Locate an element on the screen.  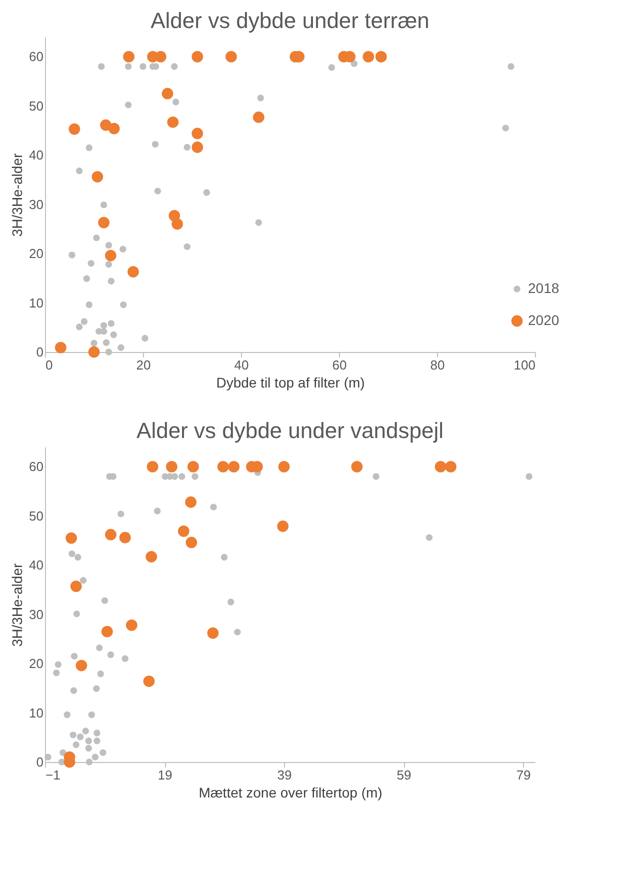
y-tick-label: 20 is located at coordinates (36, 664).